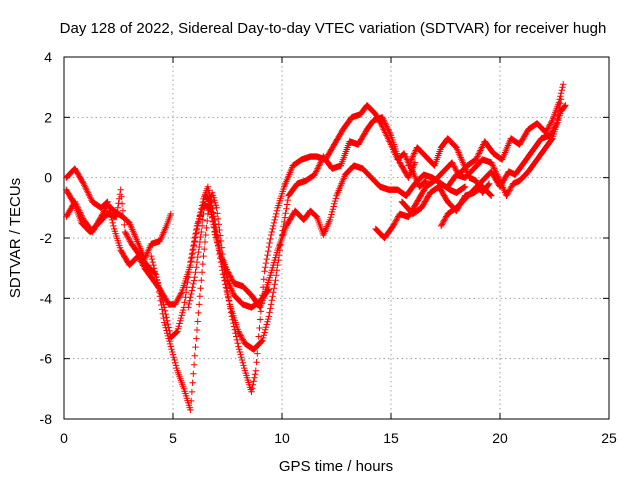 The width and height of the screenshot is (640, 480). I want to click on y-tick-label: -2, so click(46, 238).